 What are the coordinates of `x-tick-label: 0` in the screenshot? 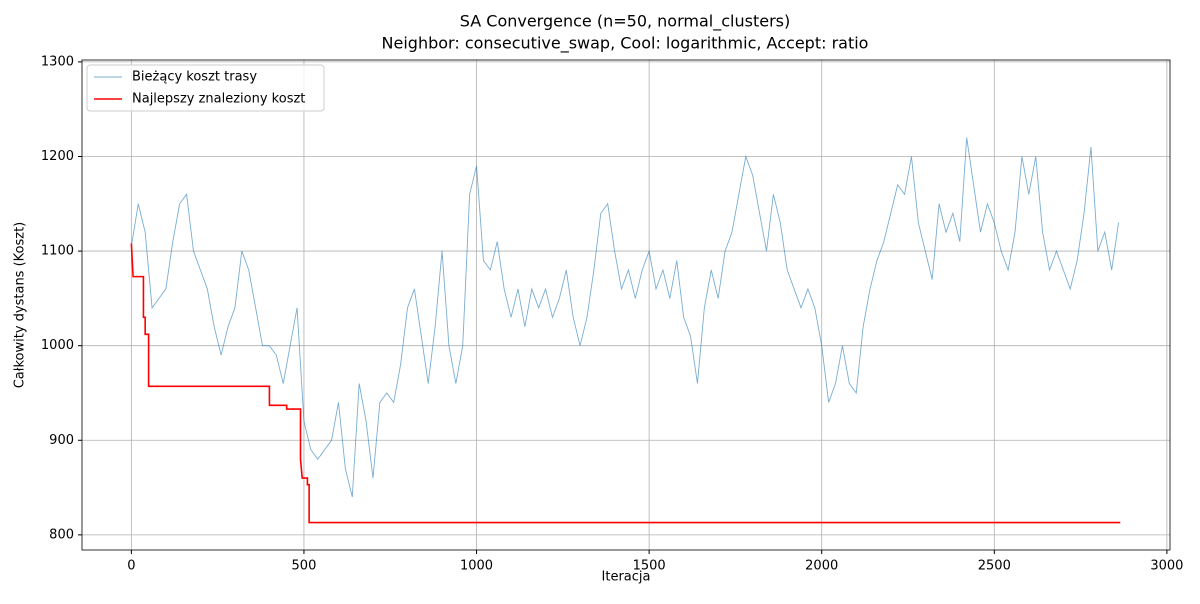 It's located at (131, 566).